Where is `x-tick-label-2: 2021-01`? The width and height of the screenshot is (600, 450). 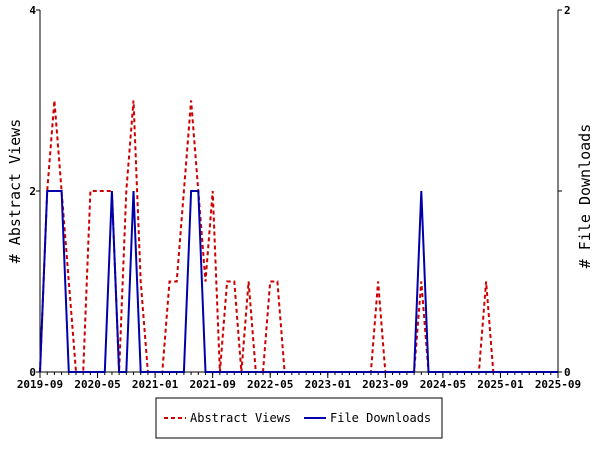 x-tick-label-2: 2021-01 is located at coordinates (155, 384).